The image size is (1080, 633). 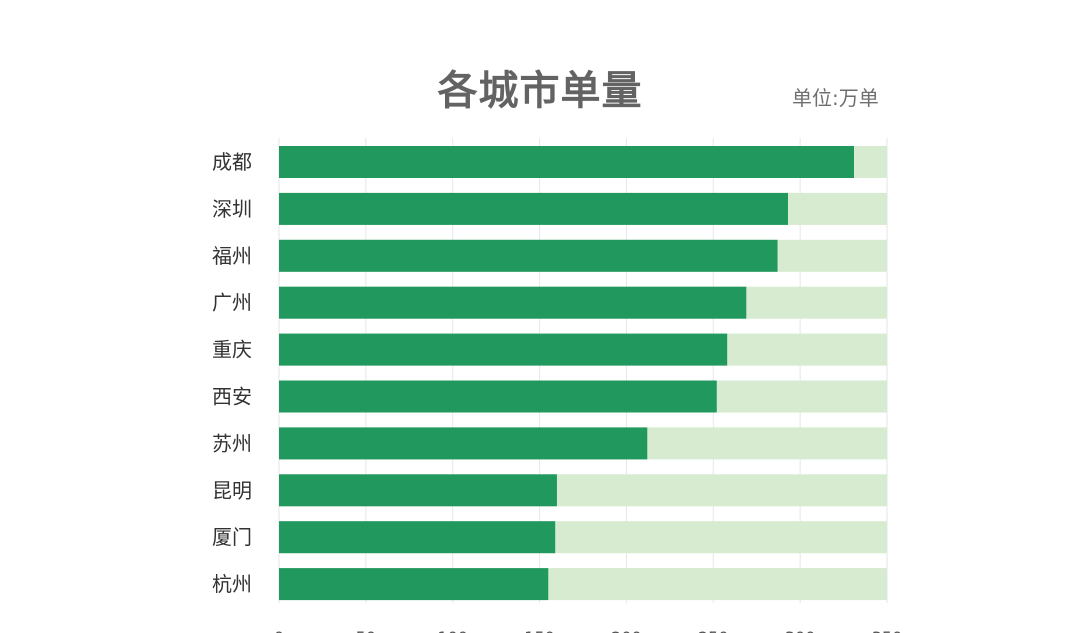 I want to click on x-tick-label: 350, so click(x=887, y=630).